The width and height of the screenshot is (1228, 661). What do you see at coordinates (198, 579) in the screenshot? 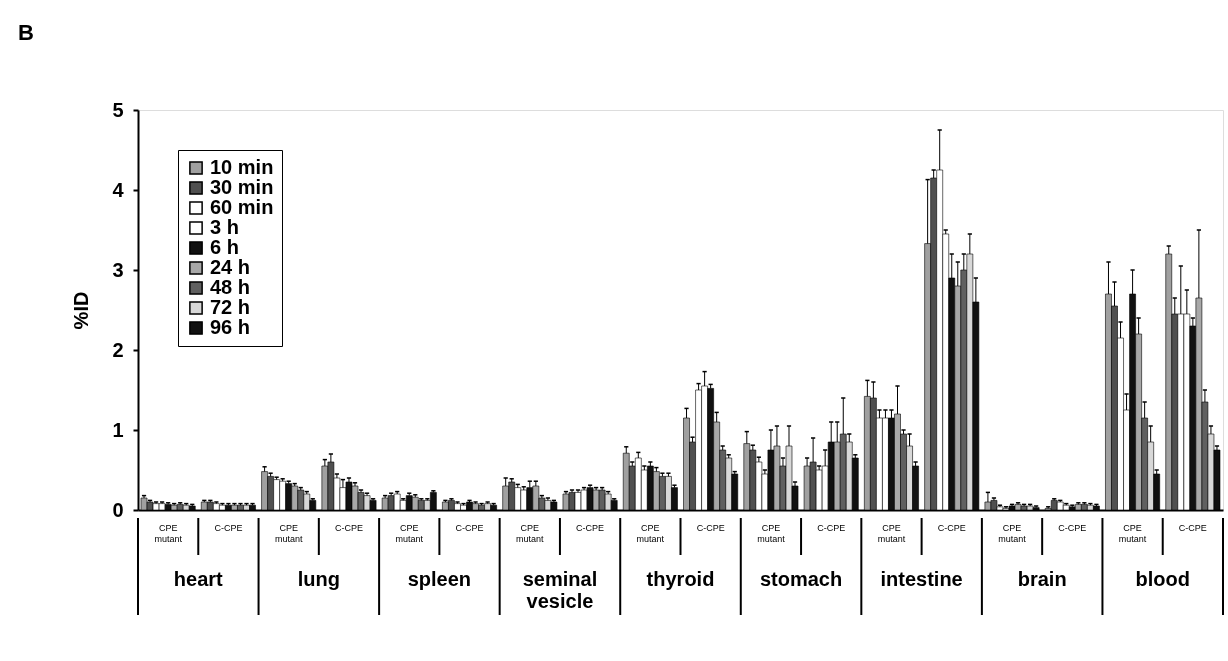
I see `text: heart` at bounding box center [198, 579].